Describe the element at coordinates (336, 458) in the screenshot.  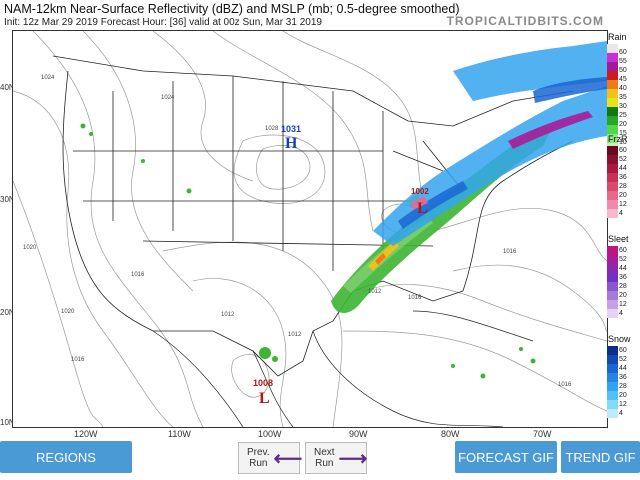
I see `next-run-button: Next Run ⟶` at that location.